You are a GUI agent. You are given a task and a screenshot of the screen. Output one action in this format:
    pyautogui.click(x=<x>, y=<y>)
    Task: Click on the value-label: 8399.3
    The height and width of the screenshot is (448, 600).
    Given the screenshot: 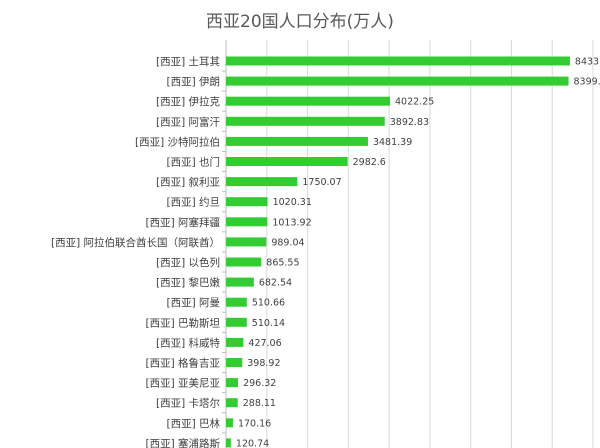 What is the action you would take?
    pyautogui.click(x=587, y=82)
    